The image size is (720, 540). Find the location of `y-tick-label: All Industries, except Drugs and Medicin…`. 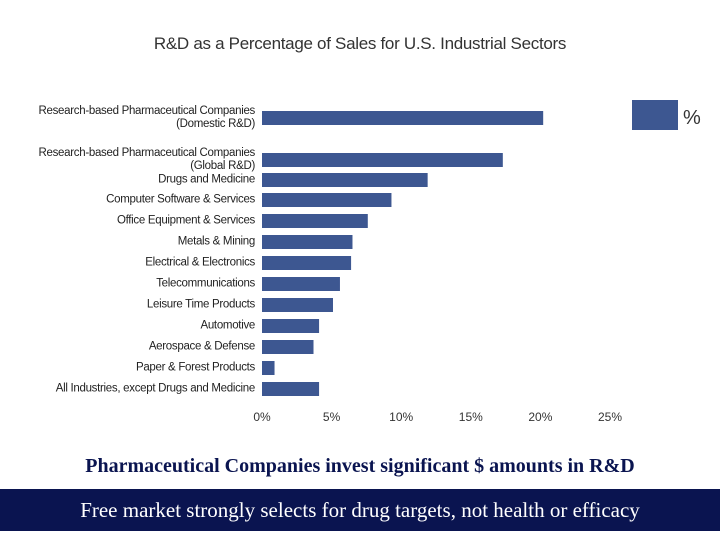

y-tick-label: All Industries, except Drugs and Medicin… is located at coordinates (155, 388).